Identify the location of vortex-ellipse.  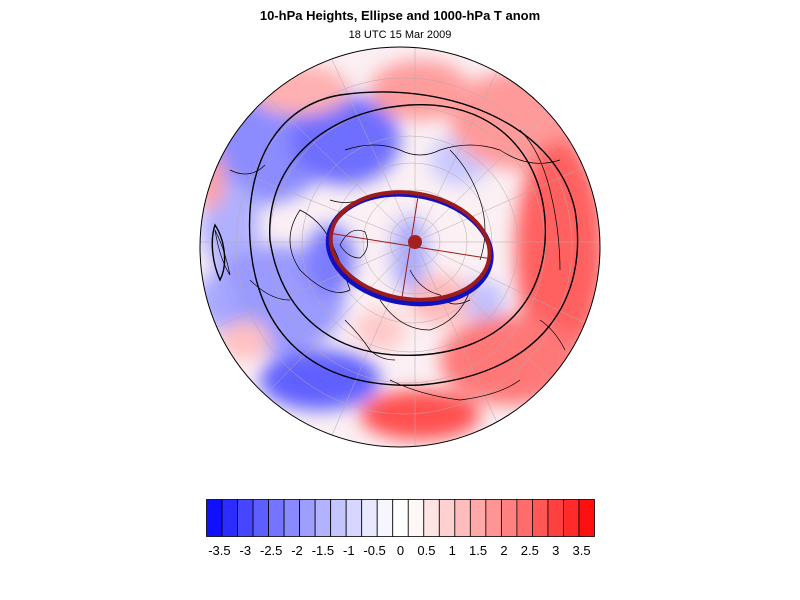
(409, 248).